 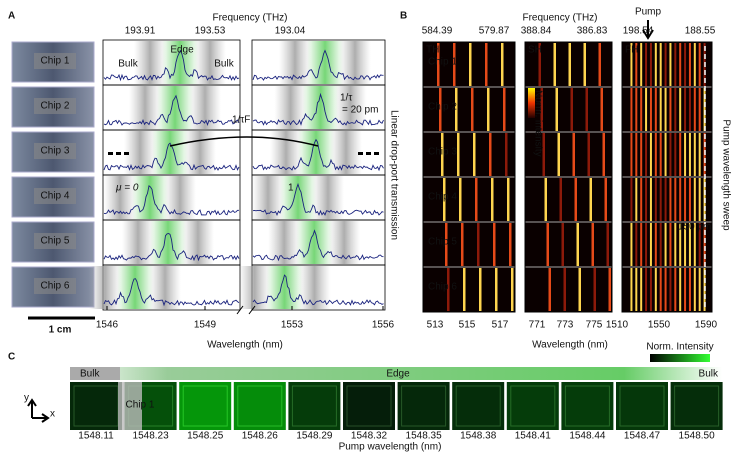 I want to click on fsr-arrow, so click(x=244, y=141).